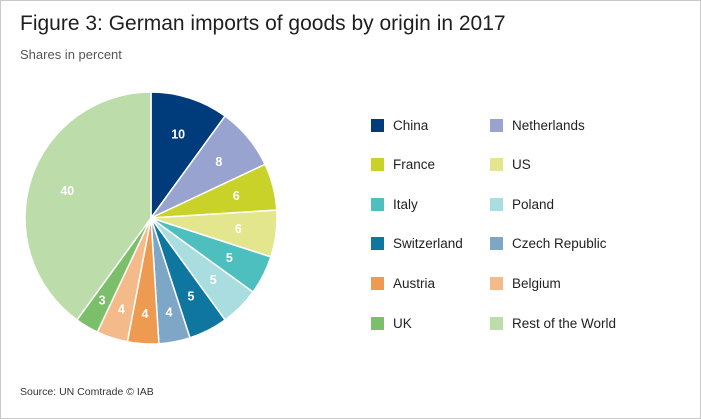 This screenshot has height=419, width=701. What do you see at coordinates (229, 258) in the screenshot?
I see `data-label-italy: 5` at bounding box center [229, 258].